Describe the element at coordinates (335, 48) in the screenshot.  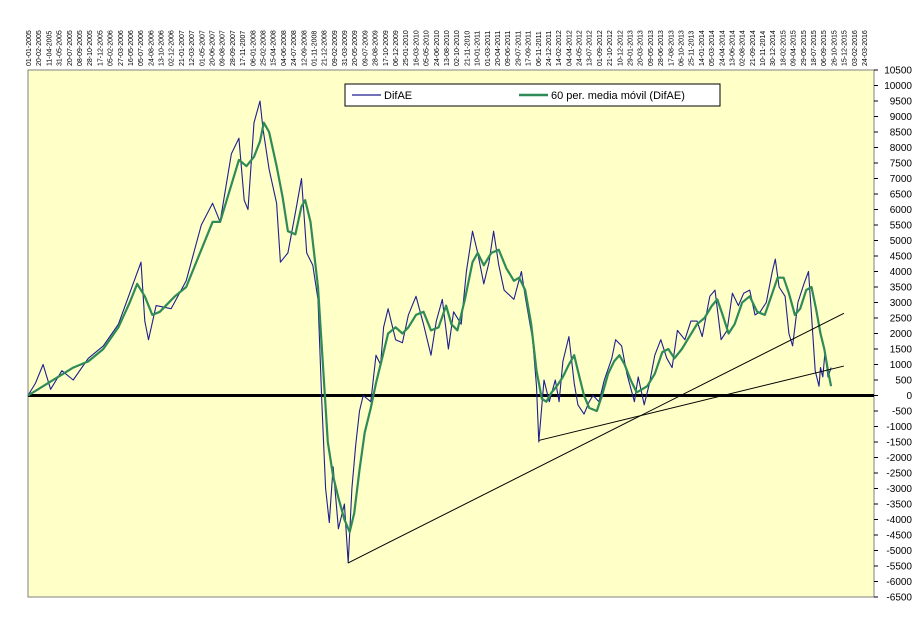
I see `x-tick-label: 09-02-2009` at that location.